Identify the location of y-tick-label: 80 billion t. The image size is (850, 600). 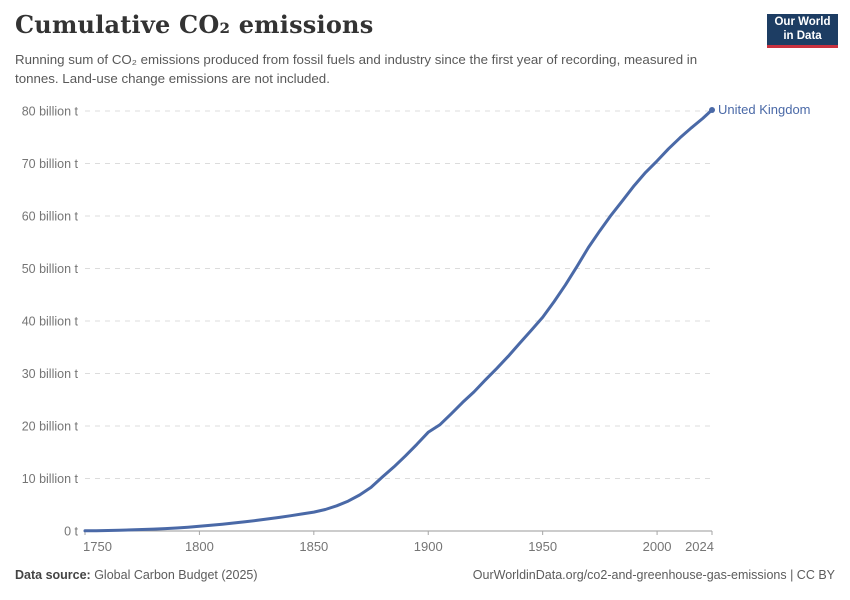
(50, 112).